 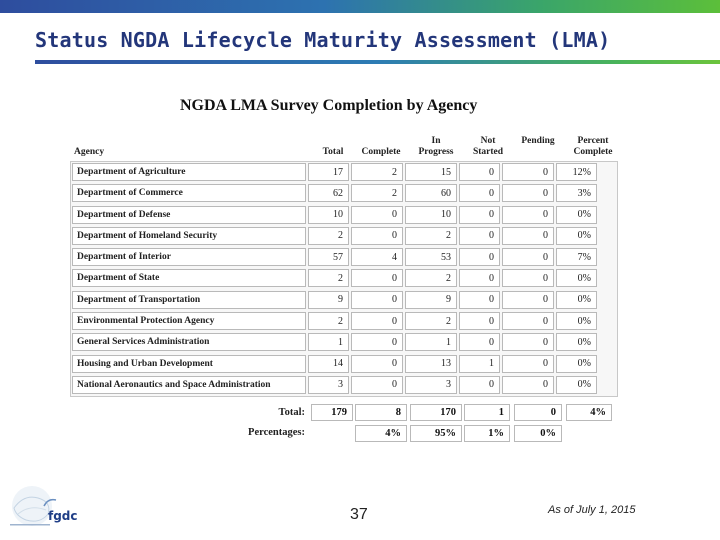 I want to click on top-accent-bar, so click(x=360, y=6).